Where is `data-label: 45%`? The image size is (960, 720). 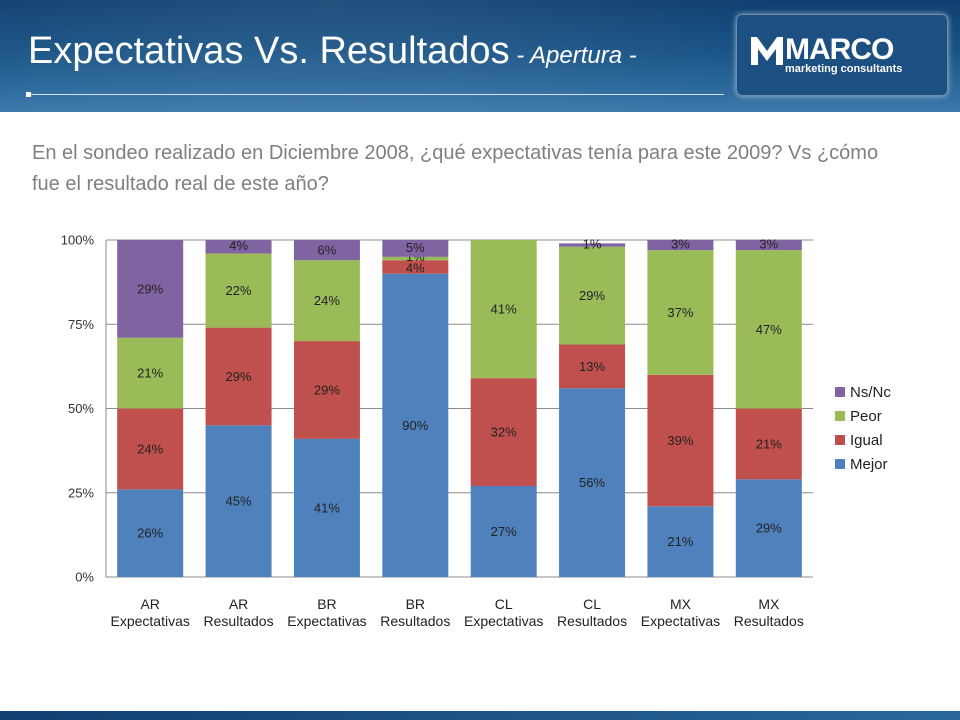
data-label: 45% is located at coordinates (239, 501).